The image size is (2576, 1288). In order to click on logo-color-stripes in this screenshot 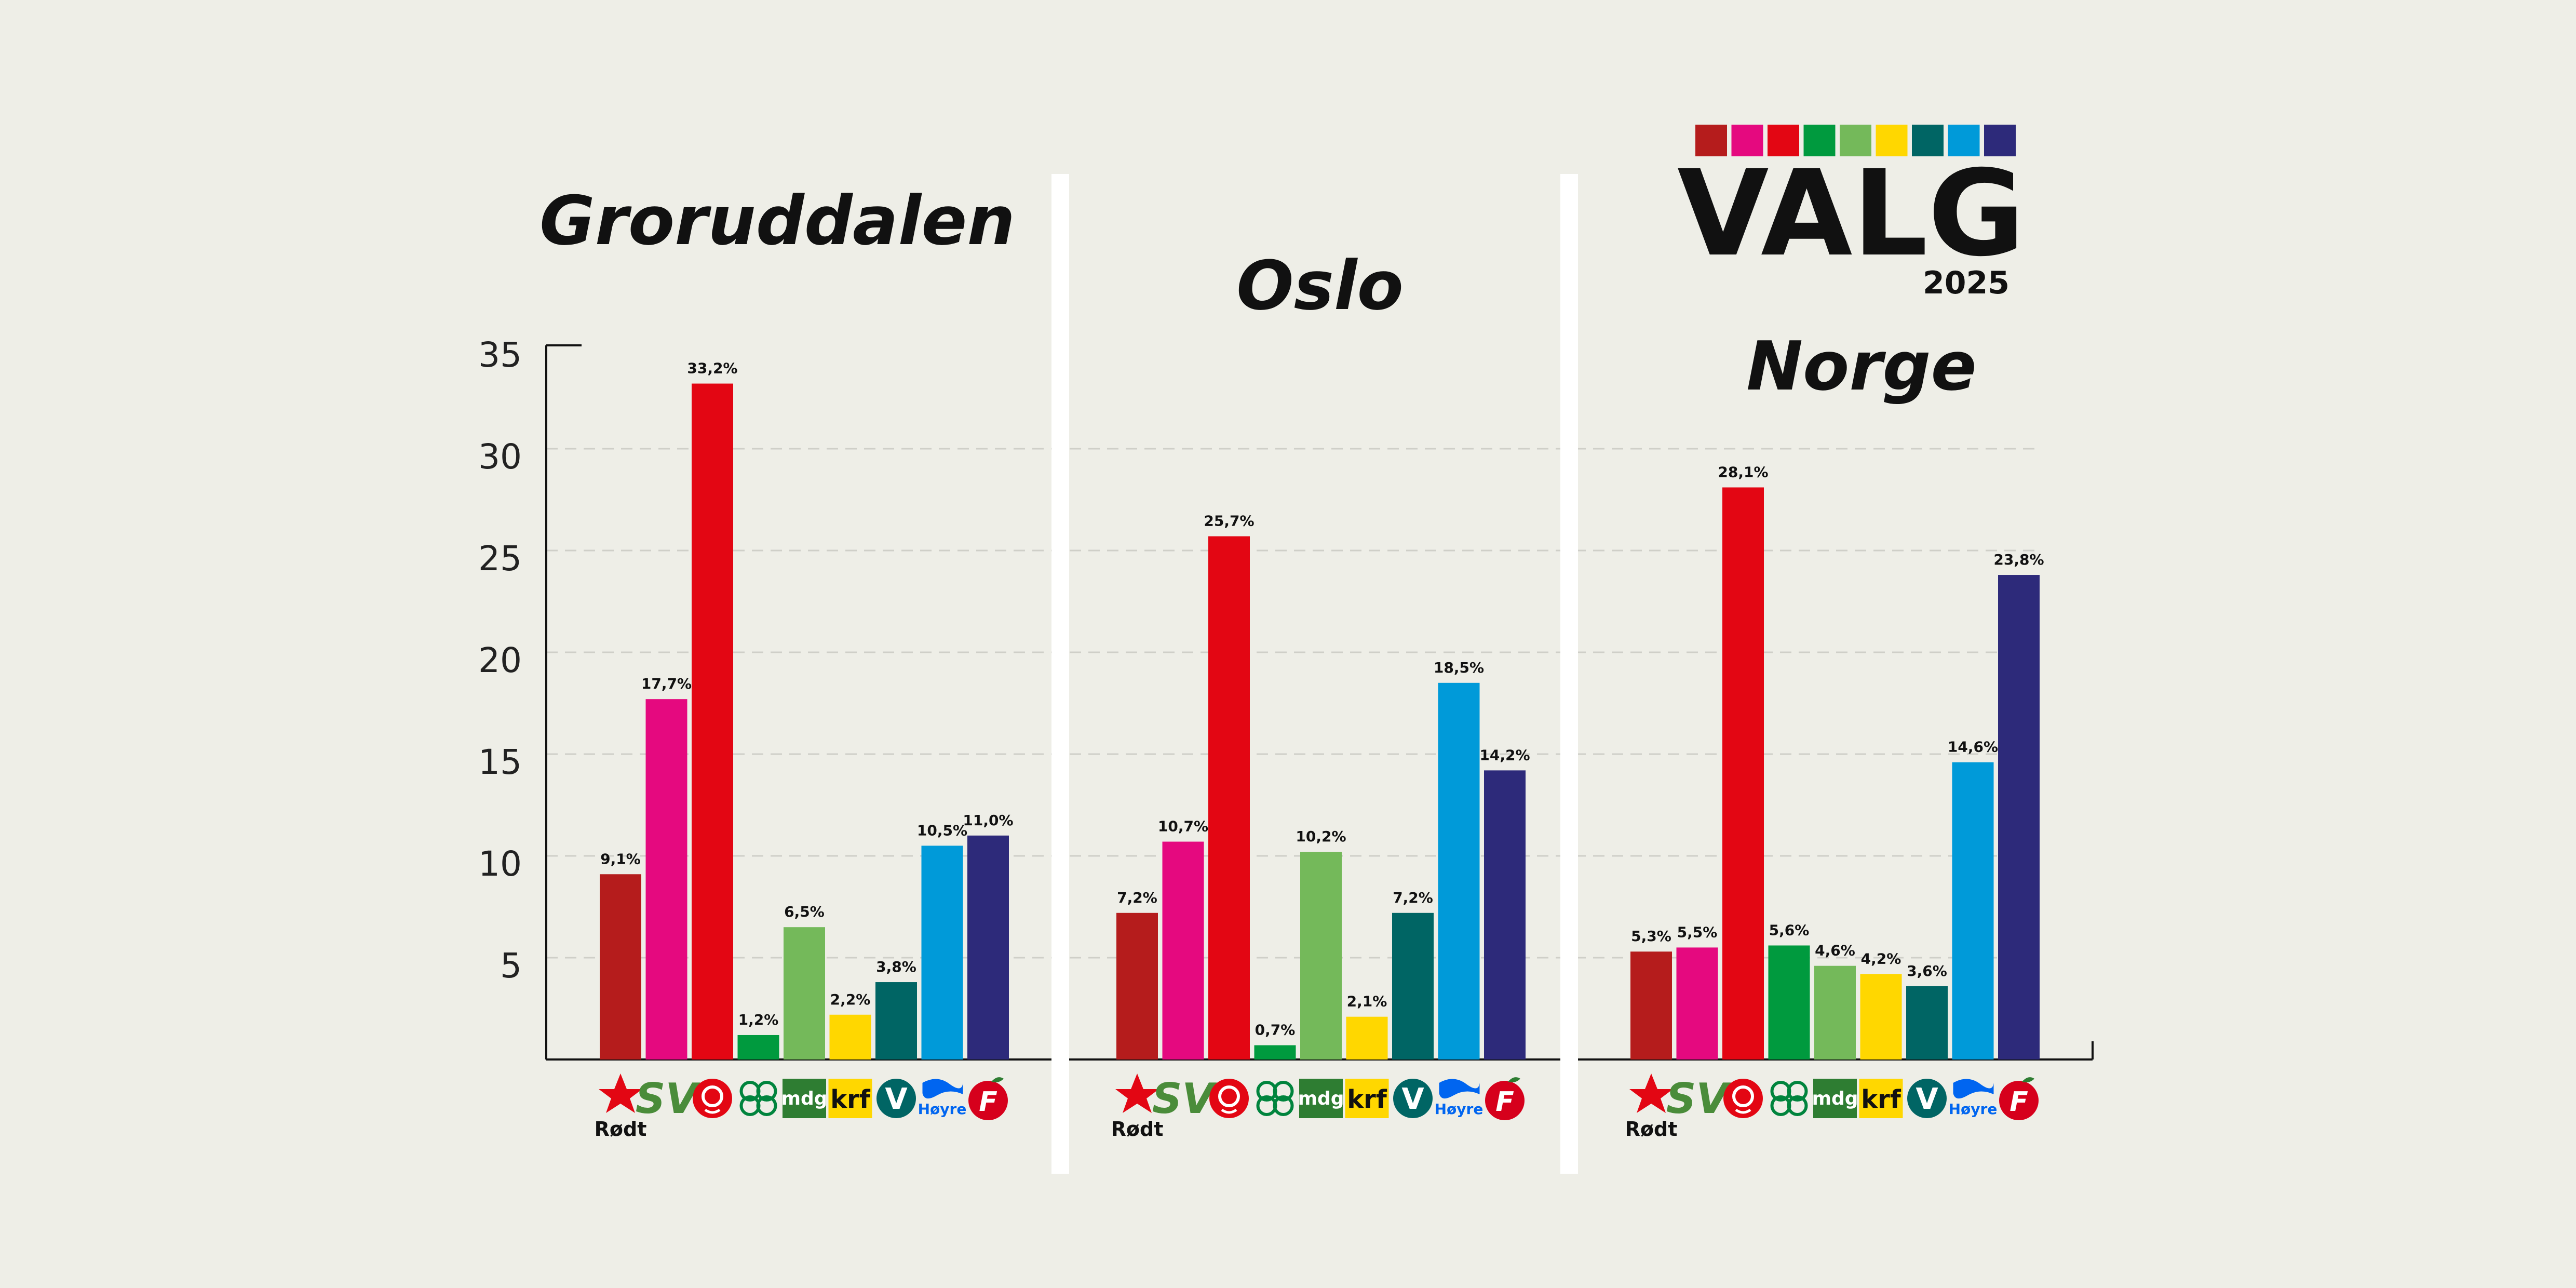, I will do `click(1855, 140)`.